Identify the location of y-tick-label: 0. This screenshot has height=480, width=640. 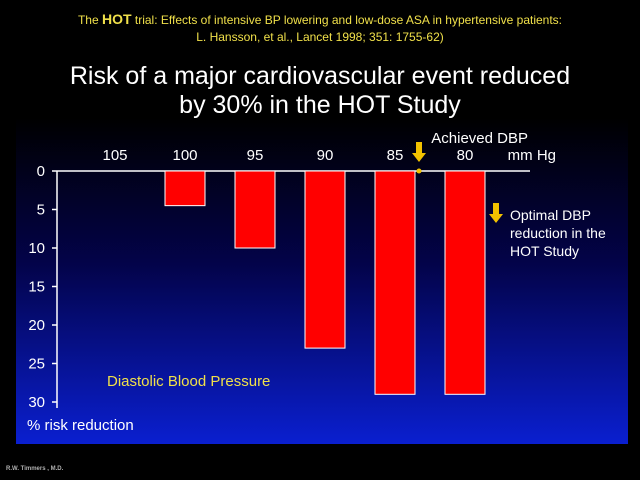
(41, 171).